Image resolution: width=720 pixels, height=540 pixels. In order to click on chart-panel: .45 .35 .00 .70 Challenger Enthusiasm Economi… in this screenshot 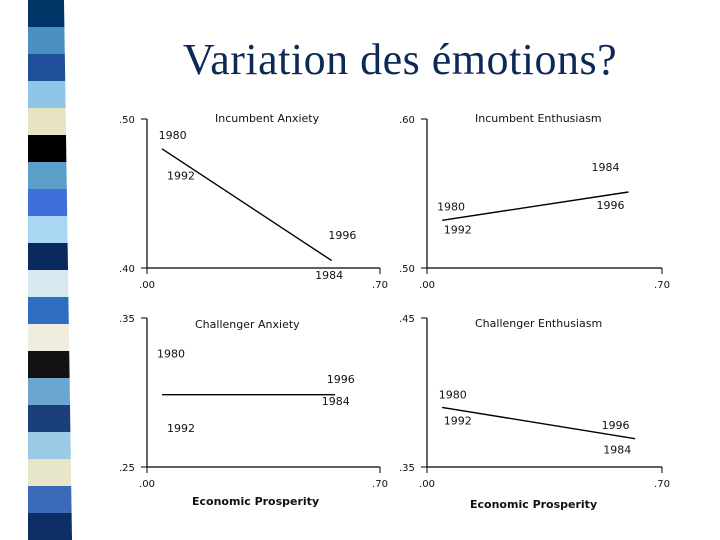, I will do `click(534, 412)`.